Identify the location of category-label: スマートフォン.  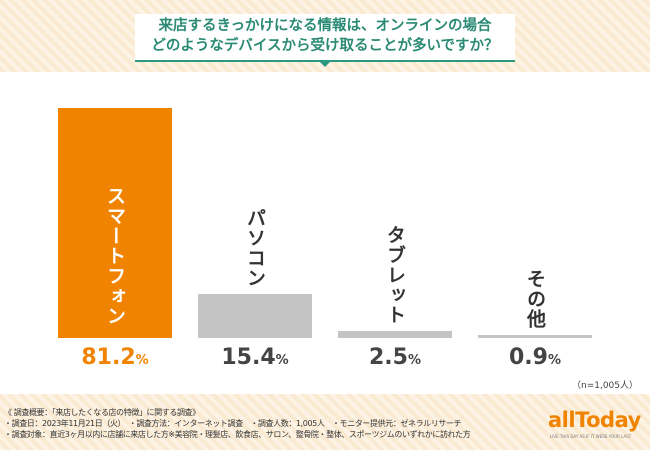
(115, 256).